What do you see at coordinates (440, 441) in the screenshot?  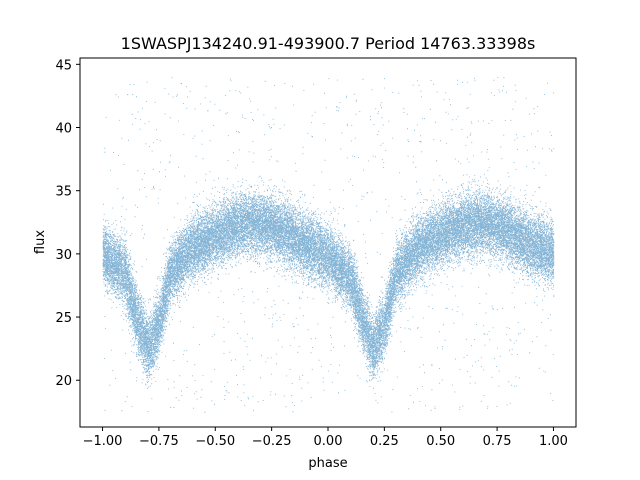 I see `x-tick-label: 0.50` at bounding box center [440, 441].